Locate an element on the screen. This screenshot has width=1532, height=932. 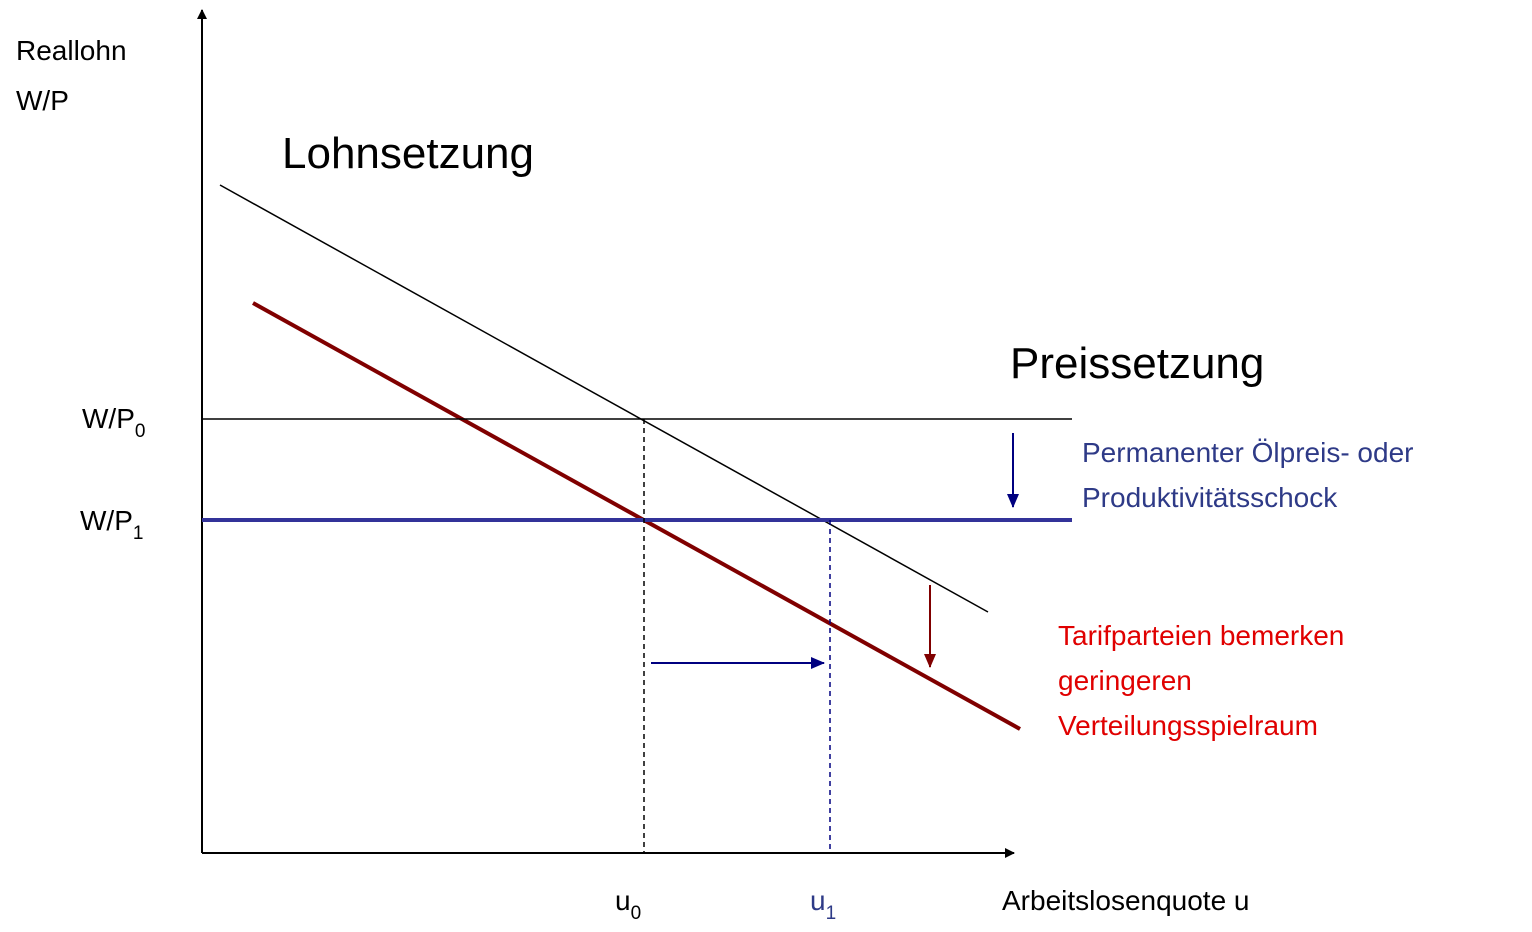
x-tick-label: u1 is located at coordinates (823, 904).